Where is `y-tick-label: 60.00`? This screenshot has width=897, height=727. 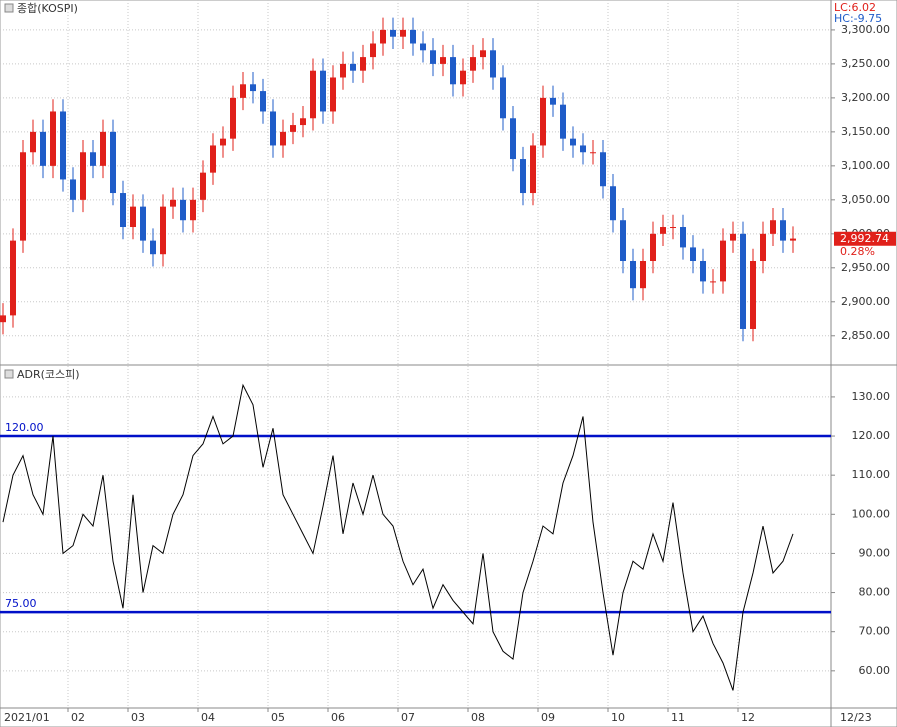
y-tick-label: 60.00 is located at coordinates (875, 670).